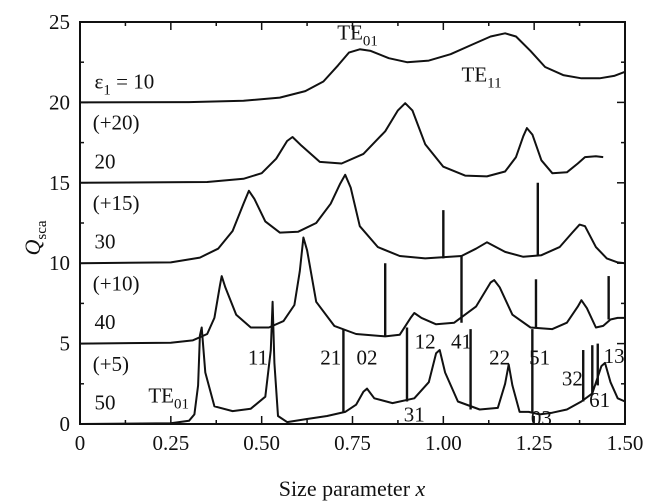 This screenshot has width=650, height=504. I want to click on y-tick-label: 20, so click(59, 102).